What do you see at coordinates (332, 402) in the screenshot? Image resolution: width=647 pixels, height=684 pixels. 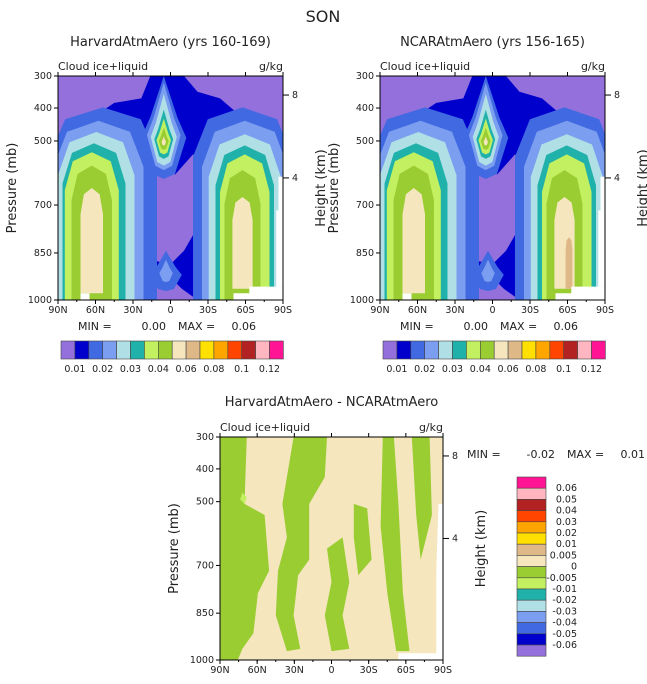 I see `panel-title: HarvardAtmAero - NCARAtmAero` at bounding box center [332, 402].